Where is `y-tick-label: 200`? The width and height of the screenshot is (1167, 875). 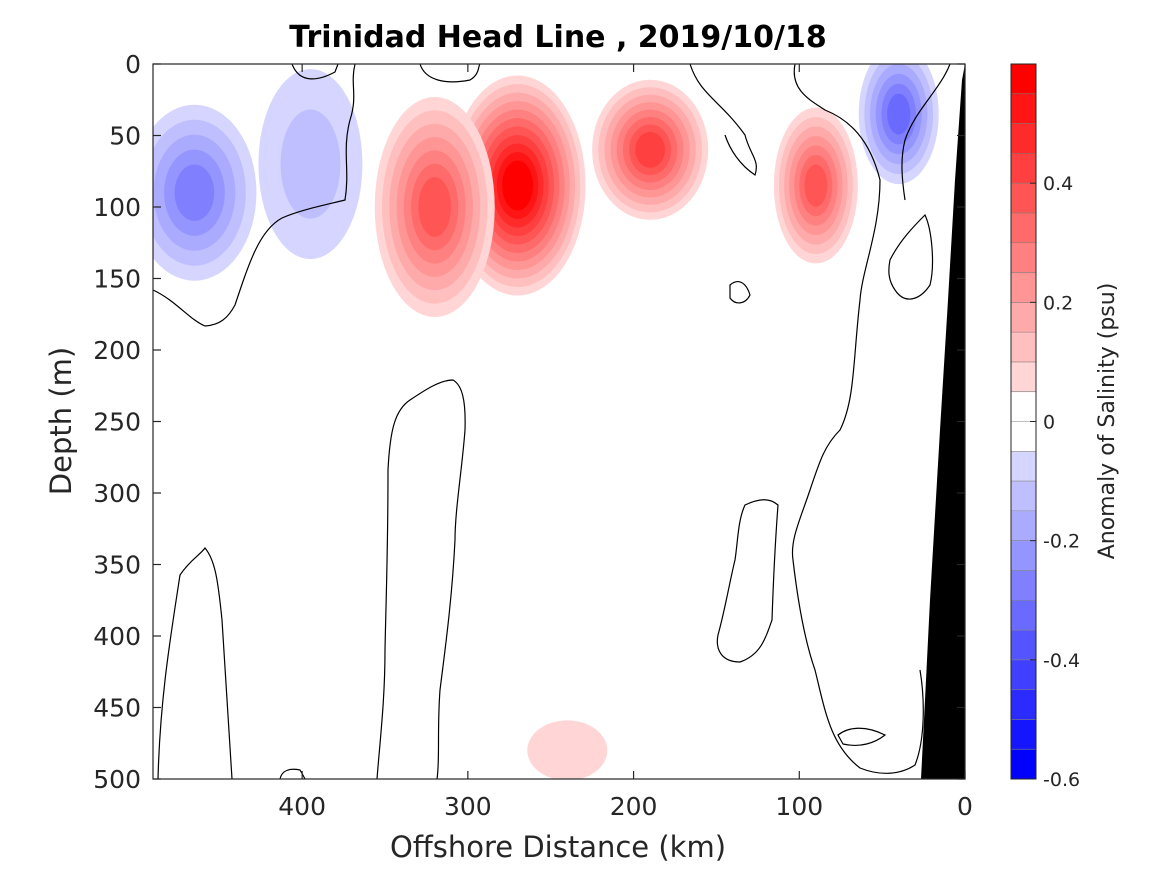 y-tick-label: 200 is located at coordinates (117, 350).